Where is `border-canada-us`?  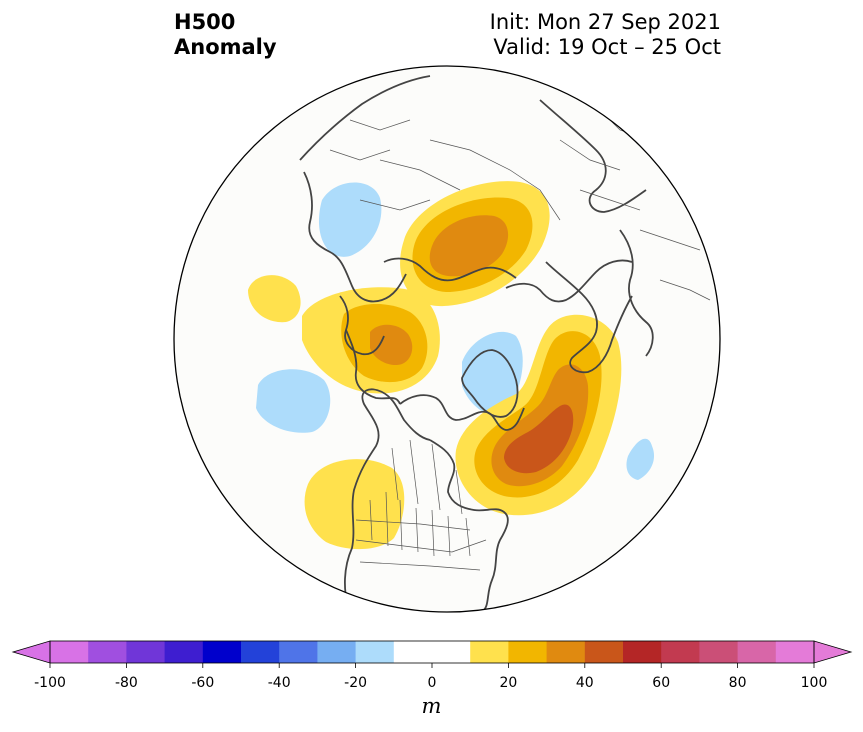 border-canada-us is located at coordinates (421, 546).